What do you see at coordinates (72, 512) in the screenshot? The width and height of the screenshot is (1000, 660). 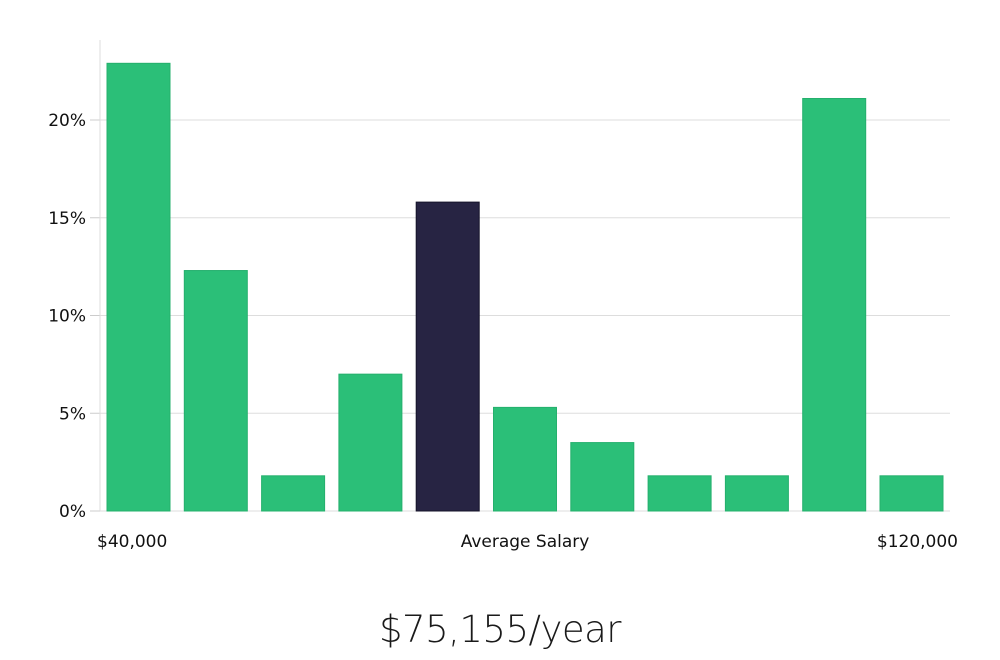 I see `y-tick-label: 0%` at bounding box center [72, 512].